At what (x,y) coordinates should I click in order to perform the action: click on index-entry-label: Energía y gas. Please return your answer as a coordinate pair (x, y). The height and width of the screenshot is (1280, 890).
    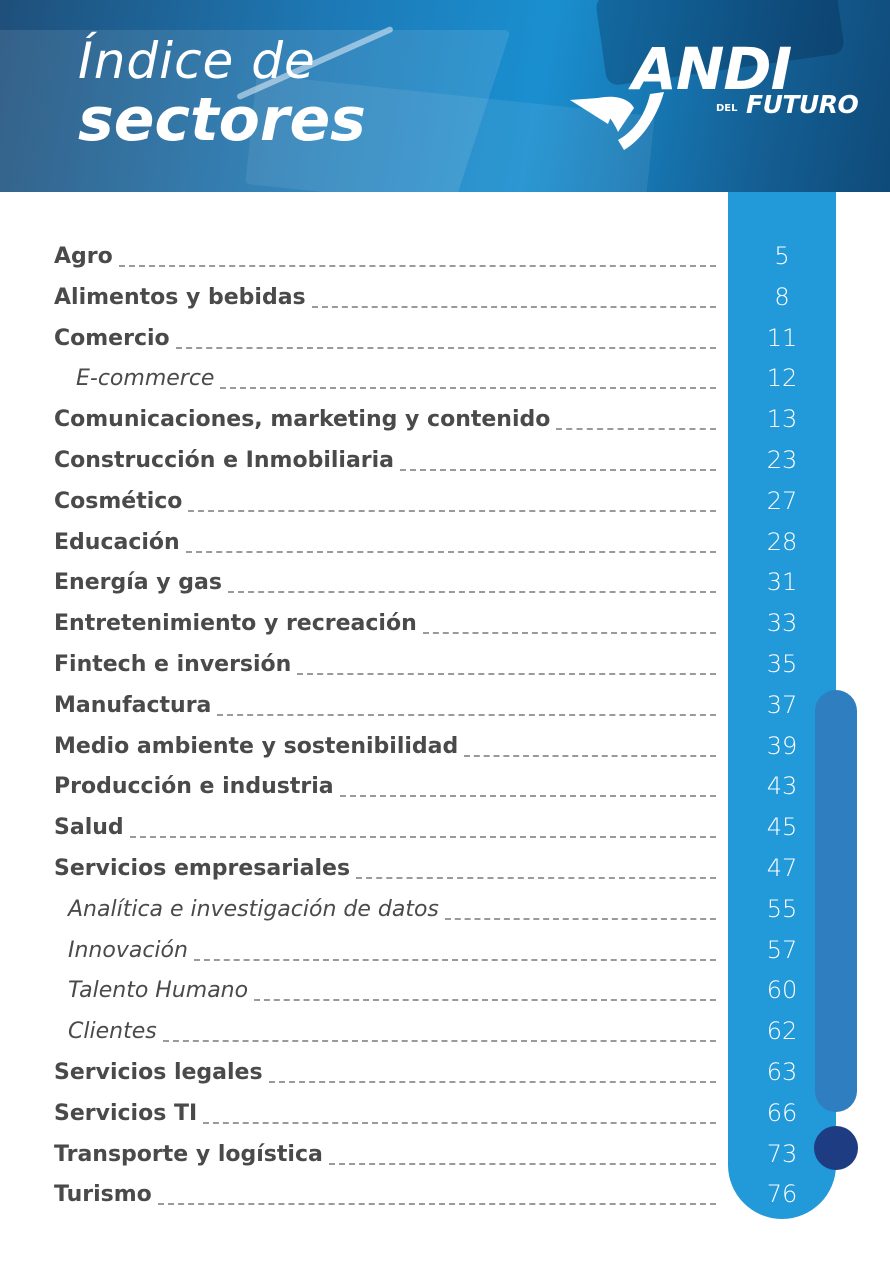
    Looking at the image, I should click on (138, 583).